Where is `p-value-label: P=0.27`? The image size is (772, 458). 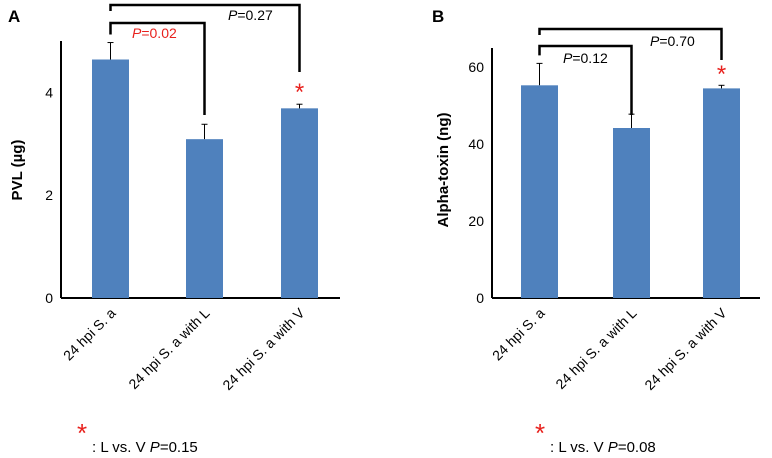 p-value-label: P=0.27 is located at coordinates (250, 15).